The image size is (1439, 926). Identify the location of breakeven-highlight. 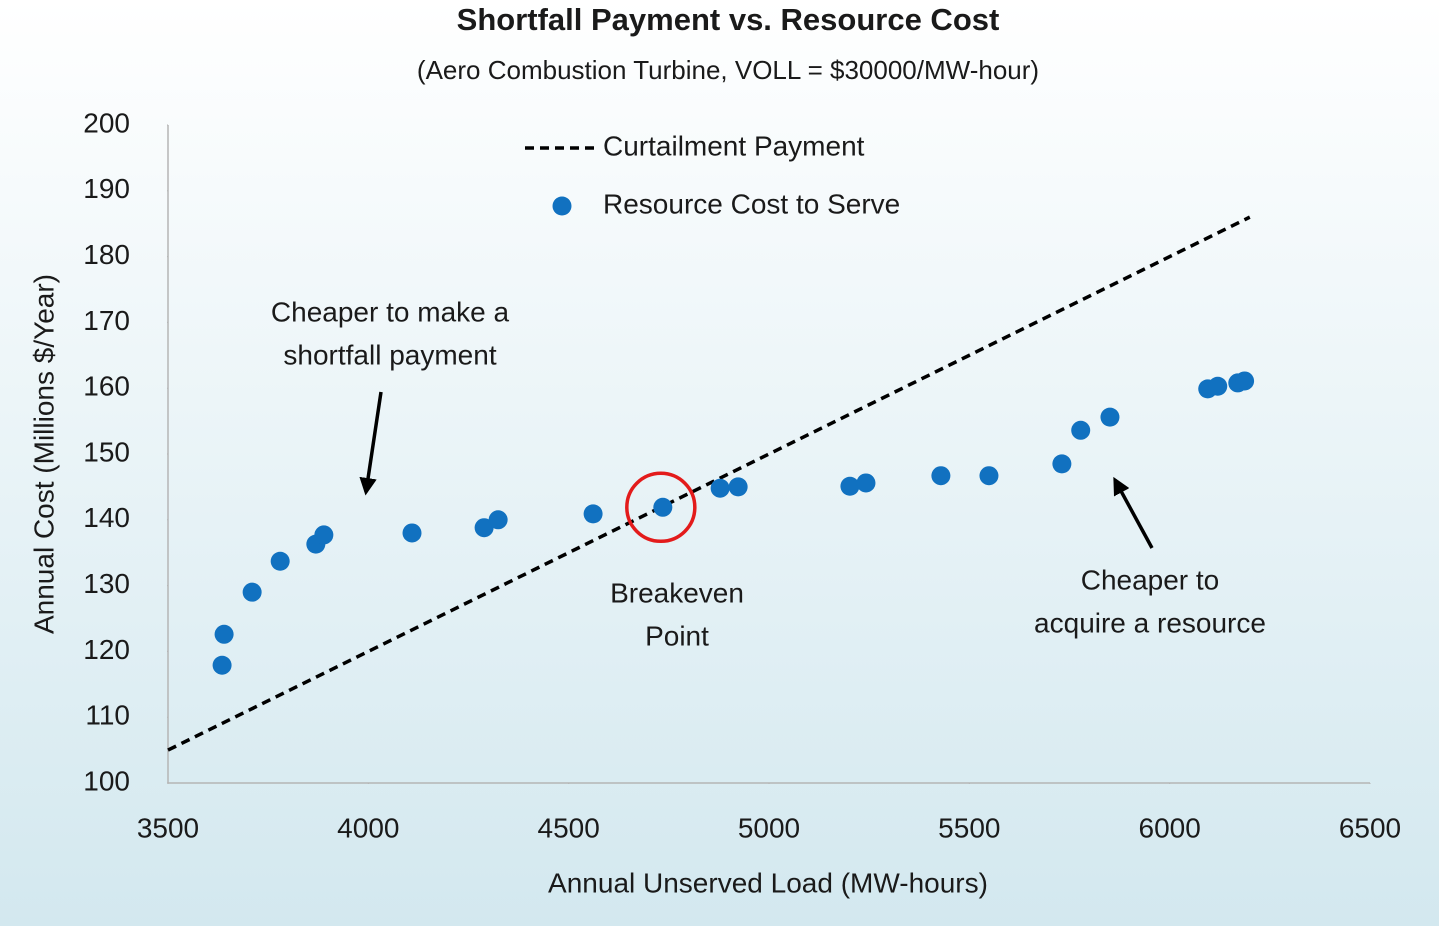
(661, 507).